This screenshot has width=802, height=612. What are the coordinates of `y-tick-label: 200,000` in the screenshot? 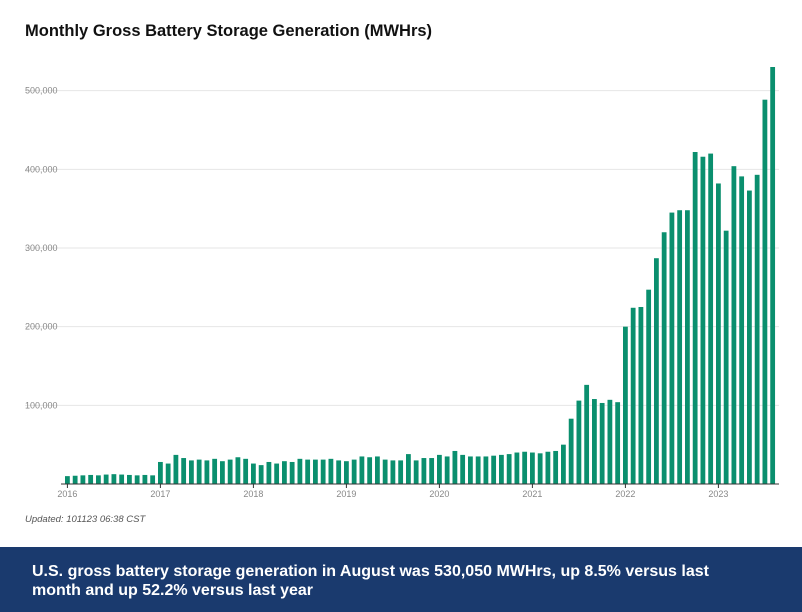 It's located at (41, 327).